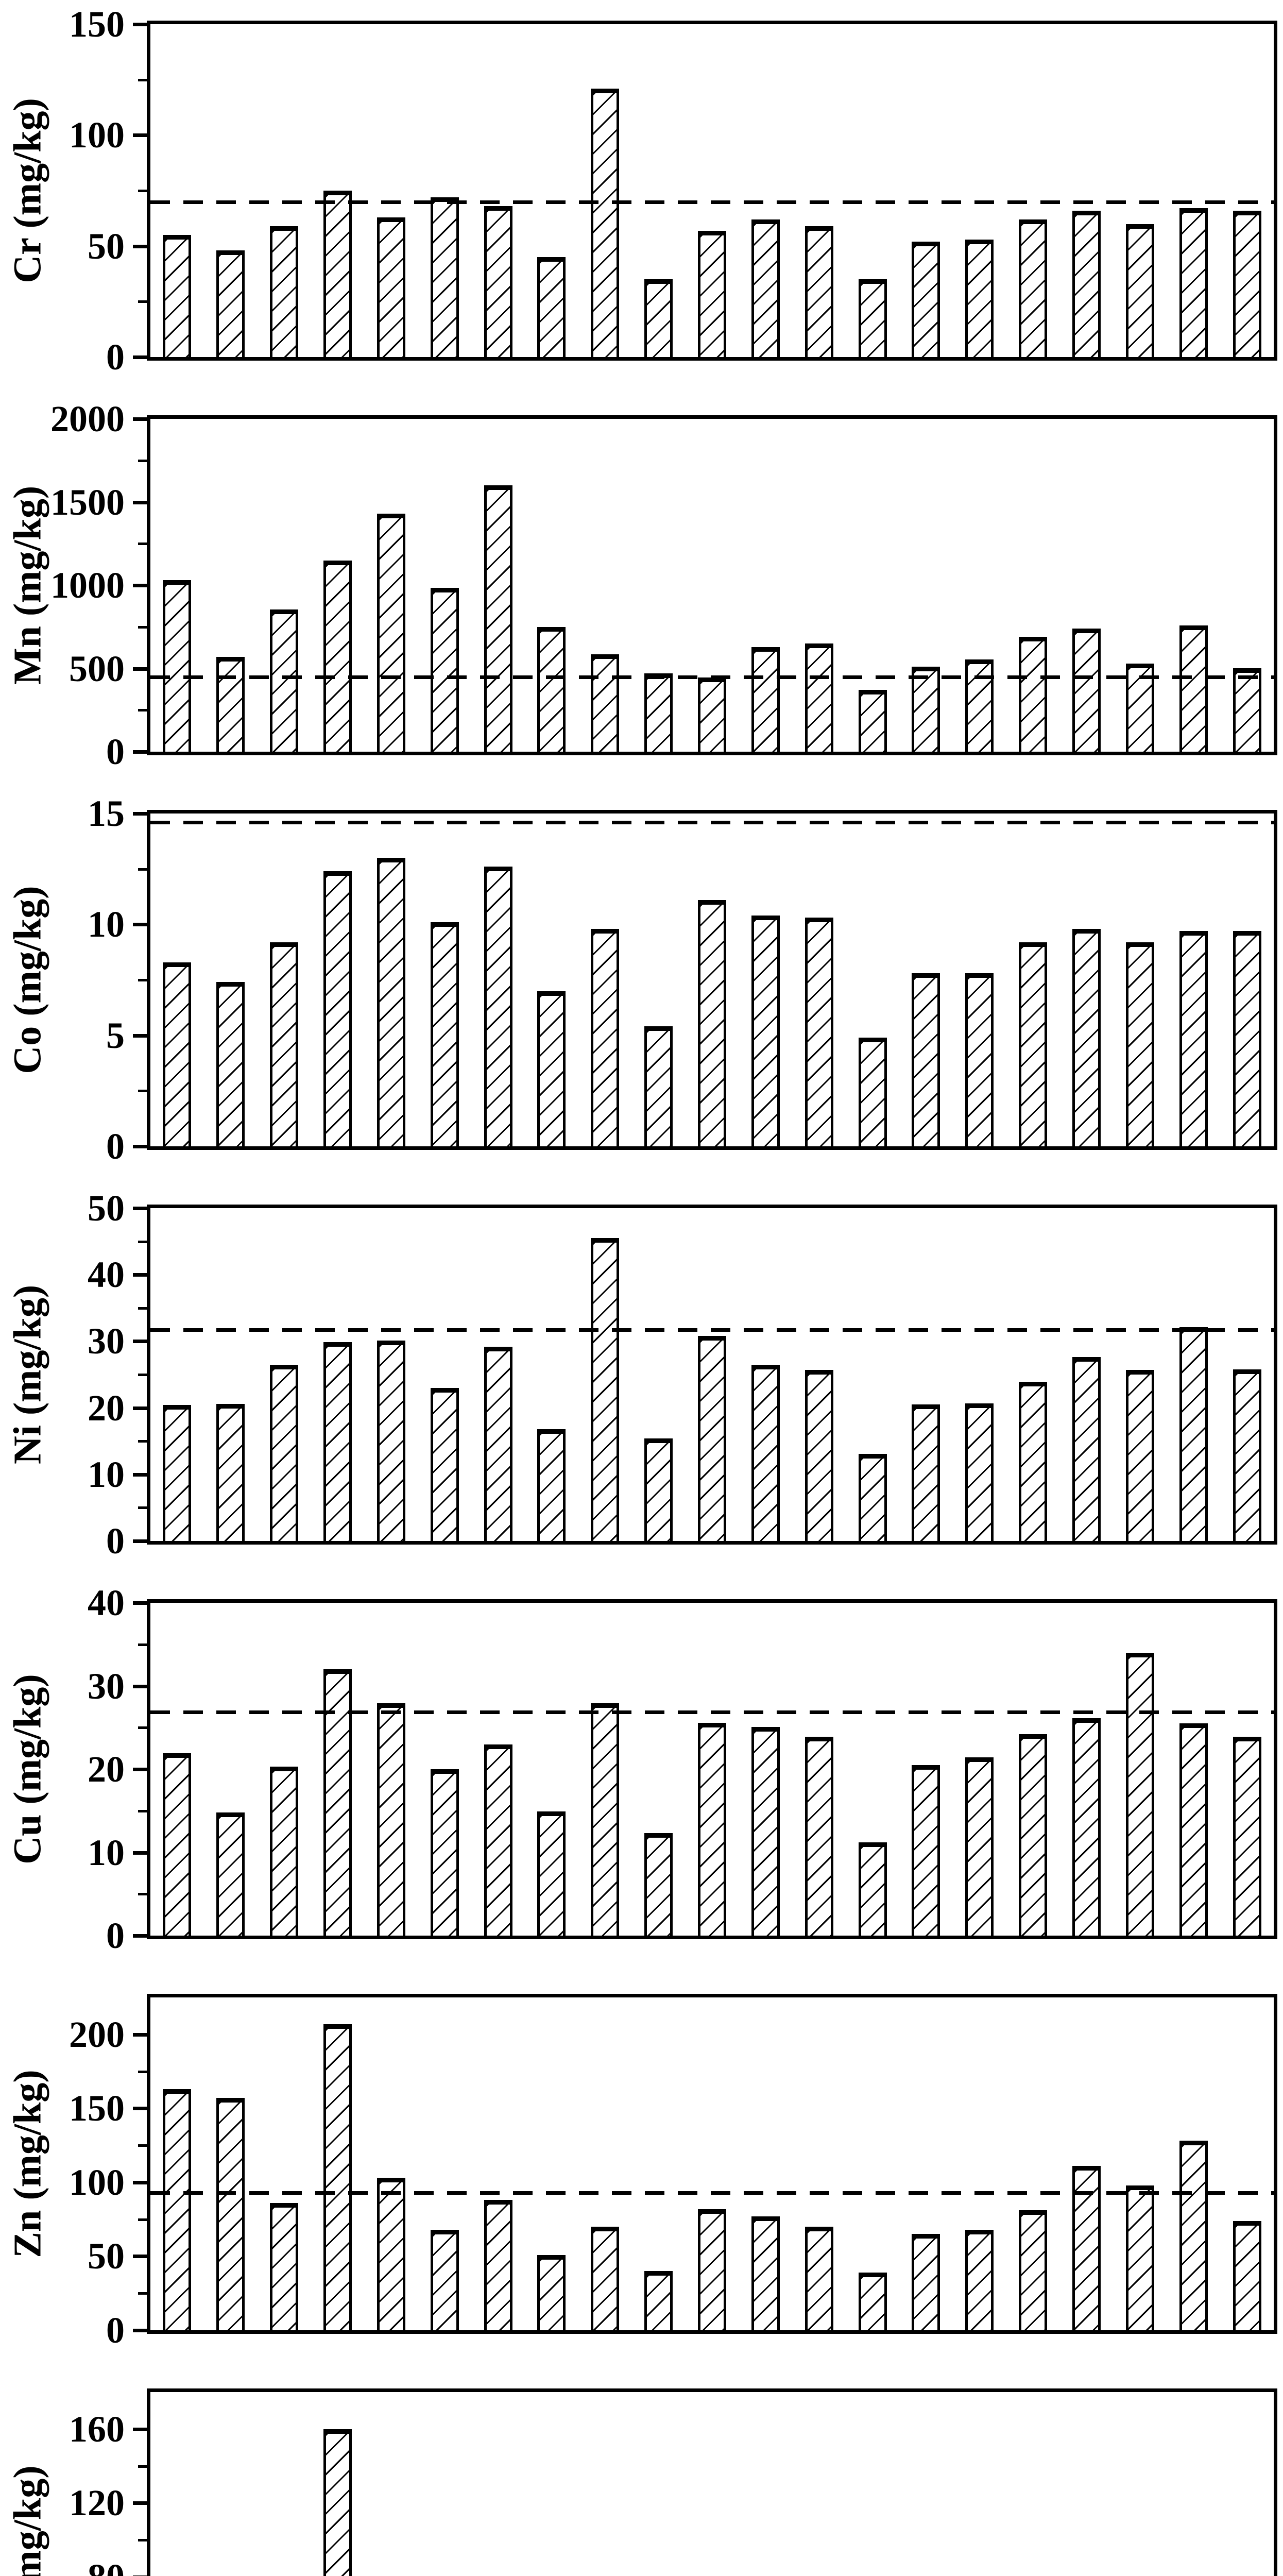 The width and height of the screenshot is (1283, 2576). I want to click on mn-bar-ls03, so click(284, 680).